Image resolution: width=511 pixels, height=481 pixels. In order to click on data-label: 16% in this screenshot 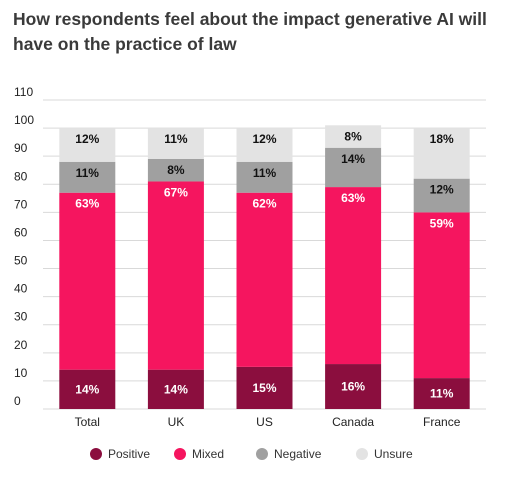, I will do `click(353, 387)`.